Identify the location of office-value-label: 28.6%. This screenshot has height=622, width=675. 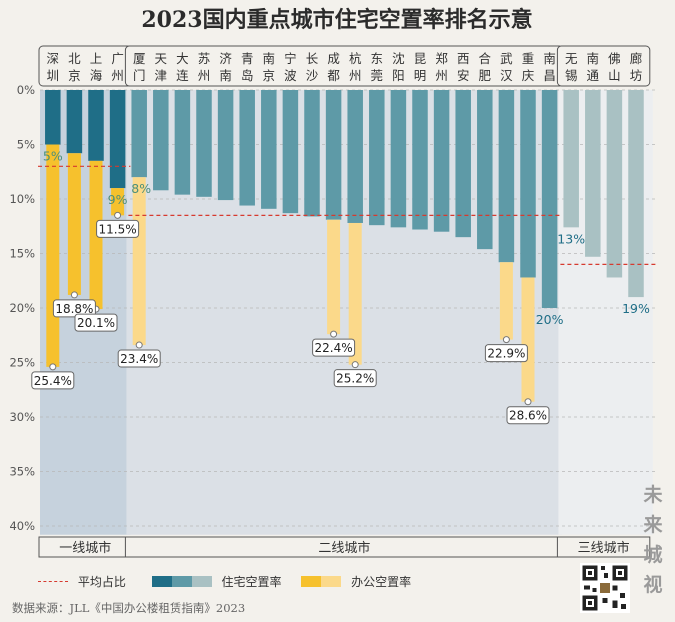
(528, 416).